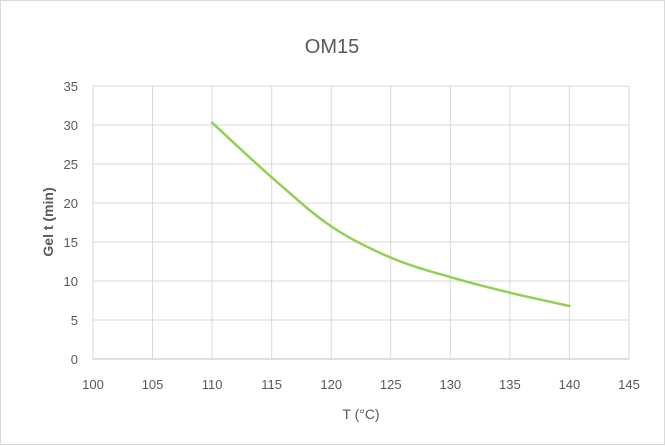  I want to click on y-tick-label: 20, so click(71, 203).